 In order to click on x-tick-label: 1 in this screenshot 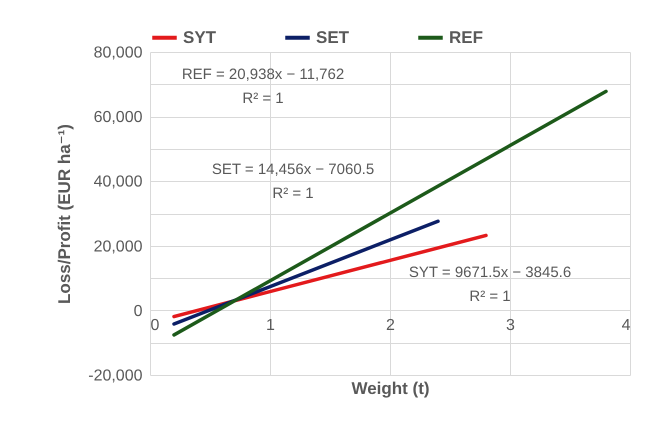, I will do `click(271, 325)`.